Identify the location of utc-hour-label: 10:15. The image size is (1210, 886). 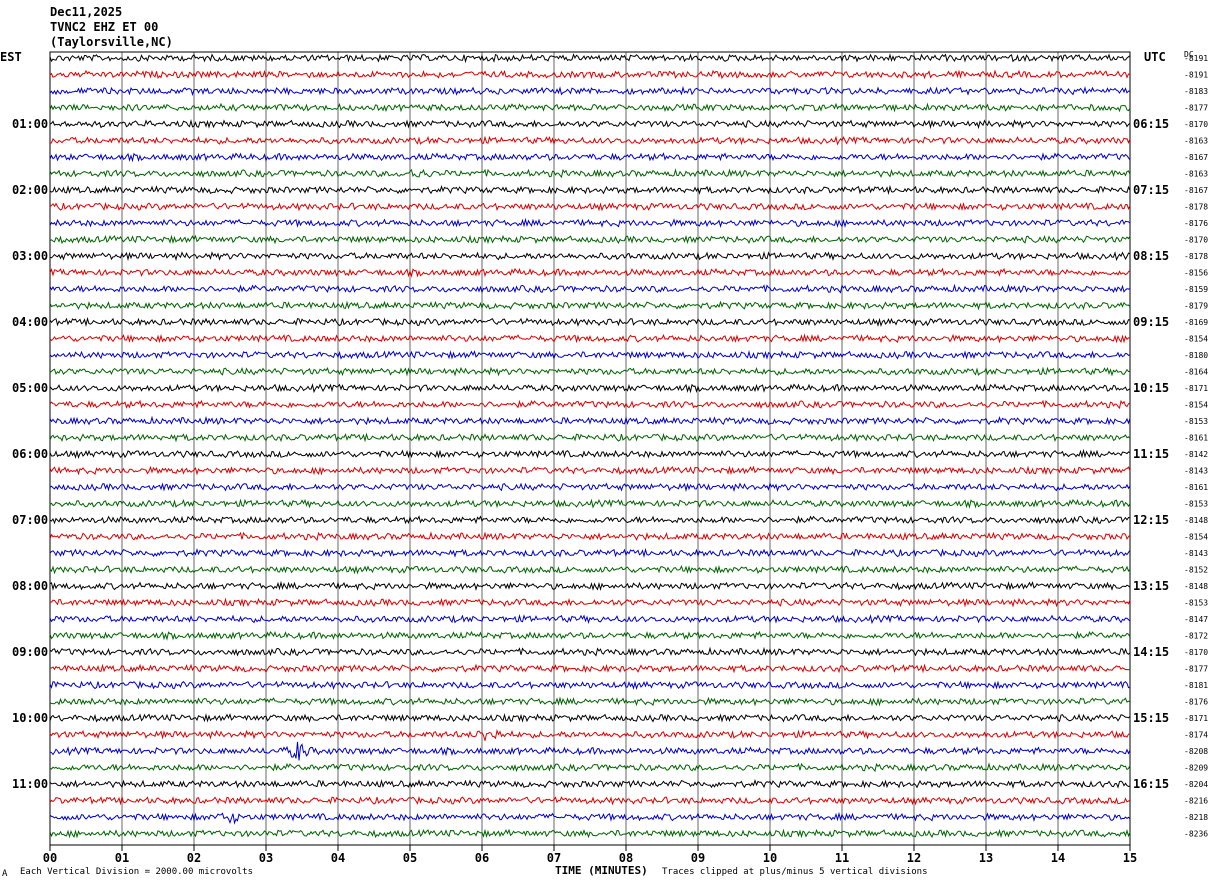
(1151, 388).